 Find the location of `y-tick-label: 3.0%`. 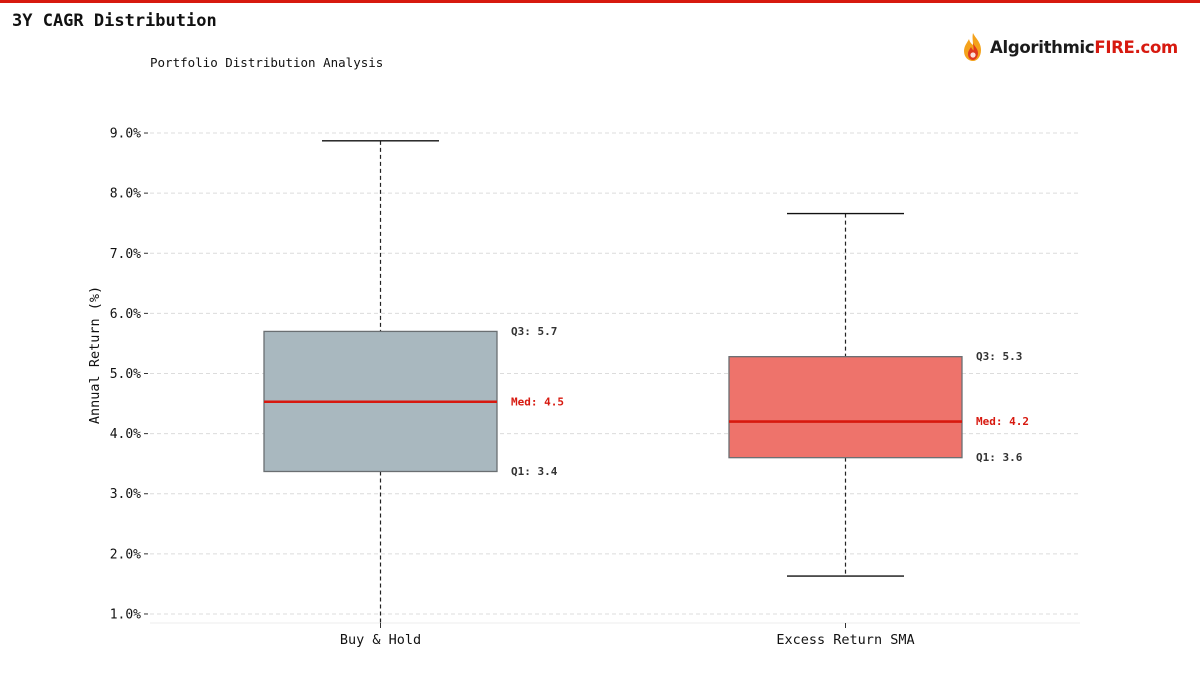

y-tick-label: 3.0% is located at coordinates (125, 494).